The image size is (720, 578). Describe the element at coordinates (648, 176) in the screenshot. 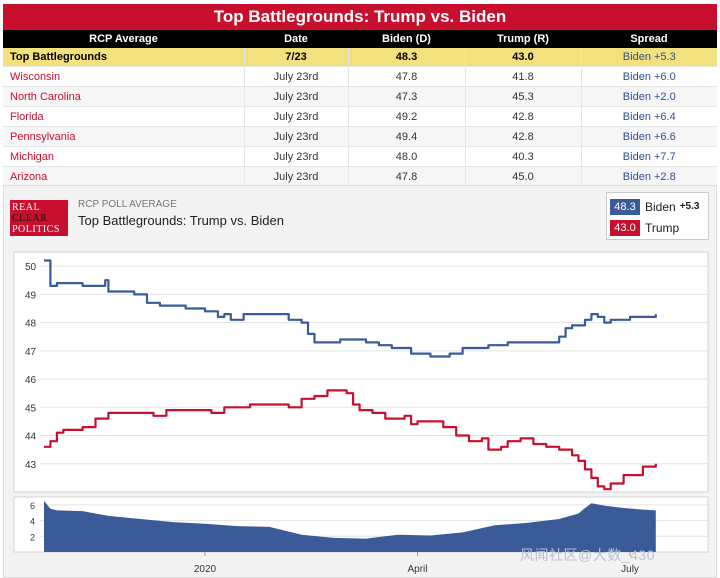

I see `row-spread: Biden +2.8` at that location.